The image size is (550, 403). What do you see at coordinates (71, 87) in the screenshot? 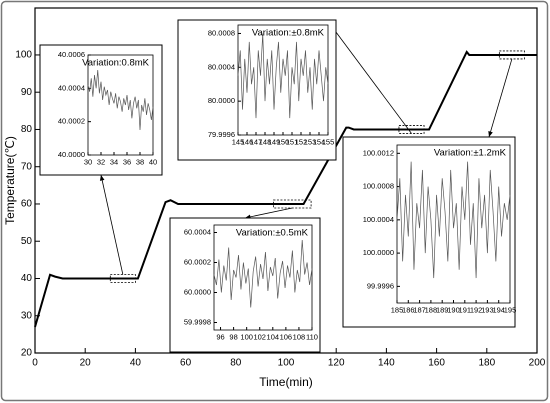
I see `y-tick-label: 40.0004` at bounding box center [71, 87].